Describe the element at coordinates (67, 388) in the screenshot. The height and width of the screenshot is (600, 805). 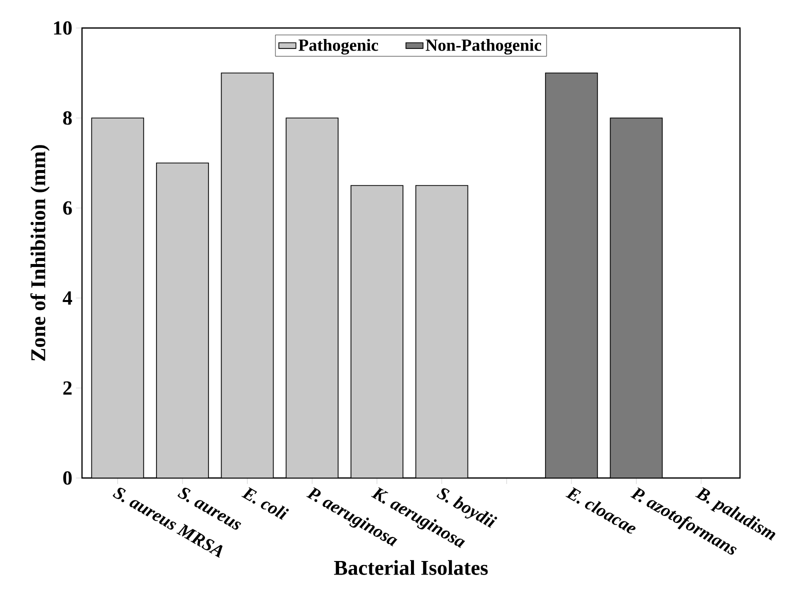
I see `y-tick-label: 2` at that location.